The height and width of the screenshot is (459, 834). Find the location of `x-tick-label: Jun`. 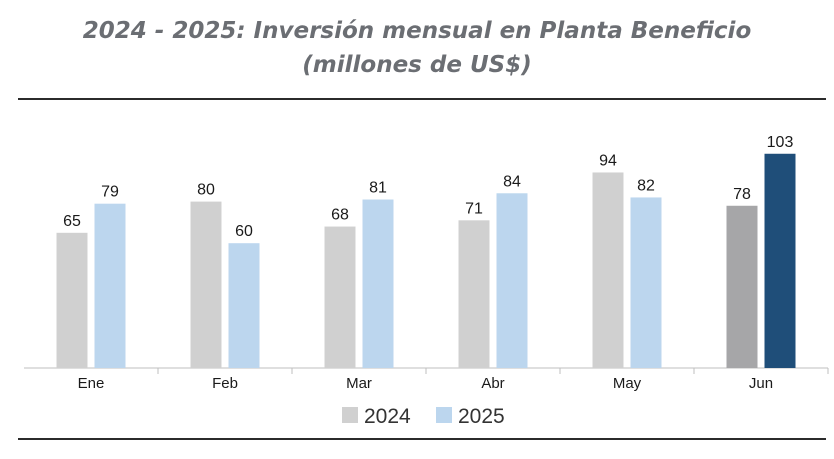

x-tick-label: Jun is located at coordinates (761, 383).